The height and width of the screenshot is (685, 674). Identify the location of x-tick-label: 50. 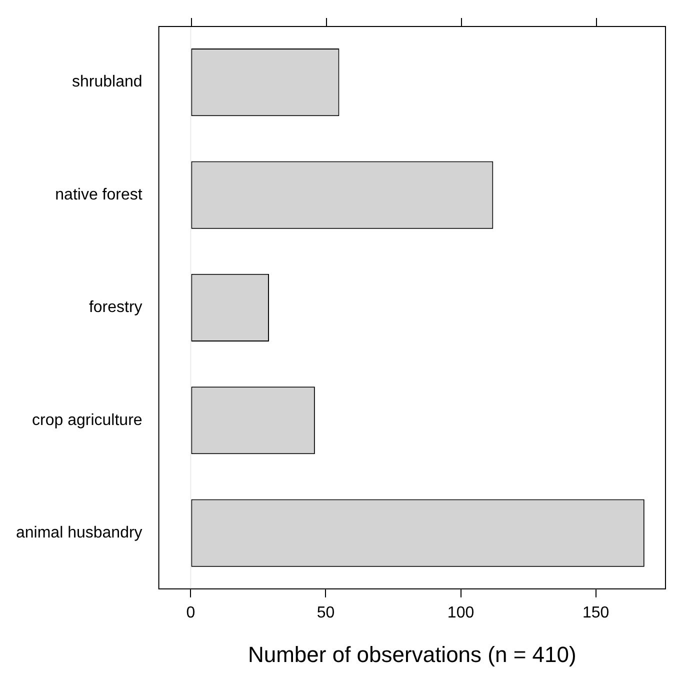
(325, 613).